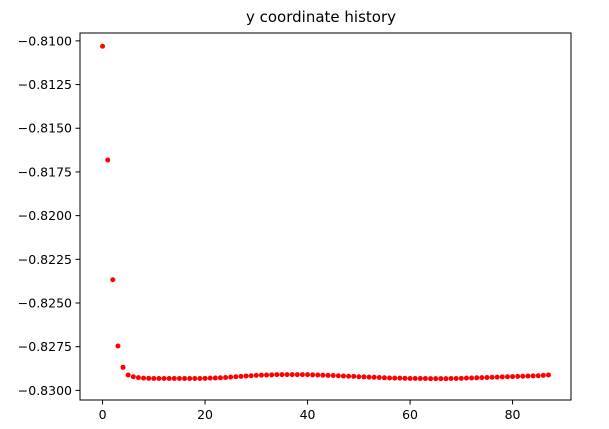 The height and width of the screenshot is (429, 609). I want to click on x-axis-ticks: 0 20 40 60 80, so click(310, 411).